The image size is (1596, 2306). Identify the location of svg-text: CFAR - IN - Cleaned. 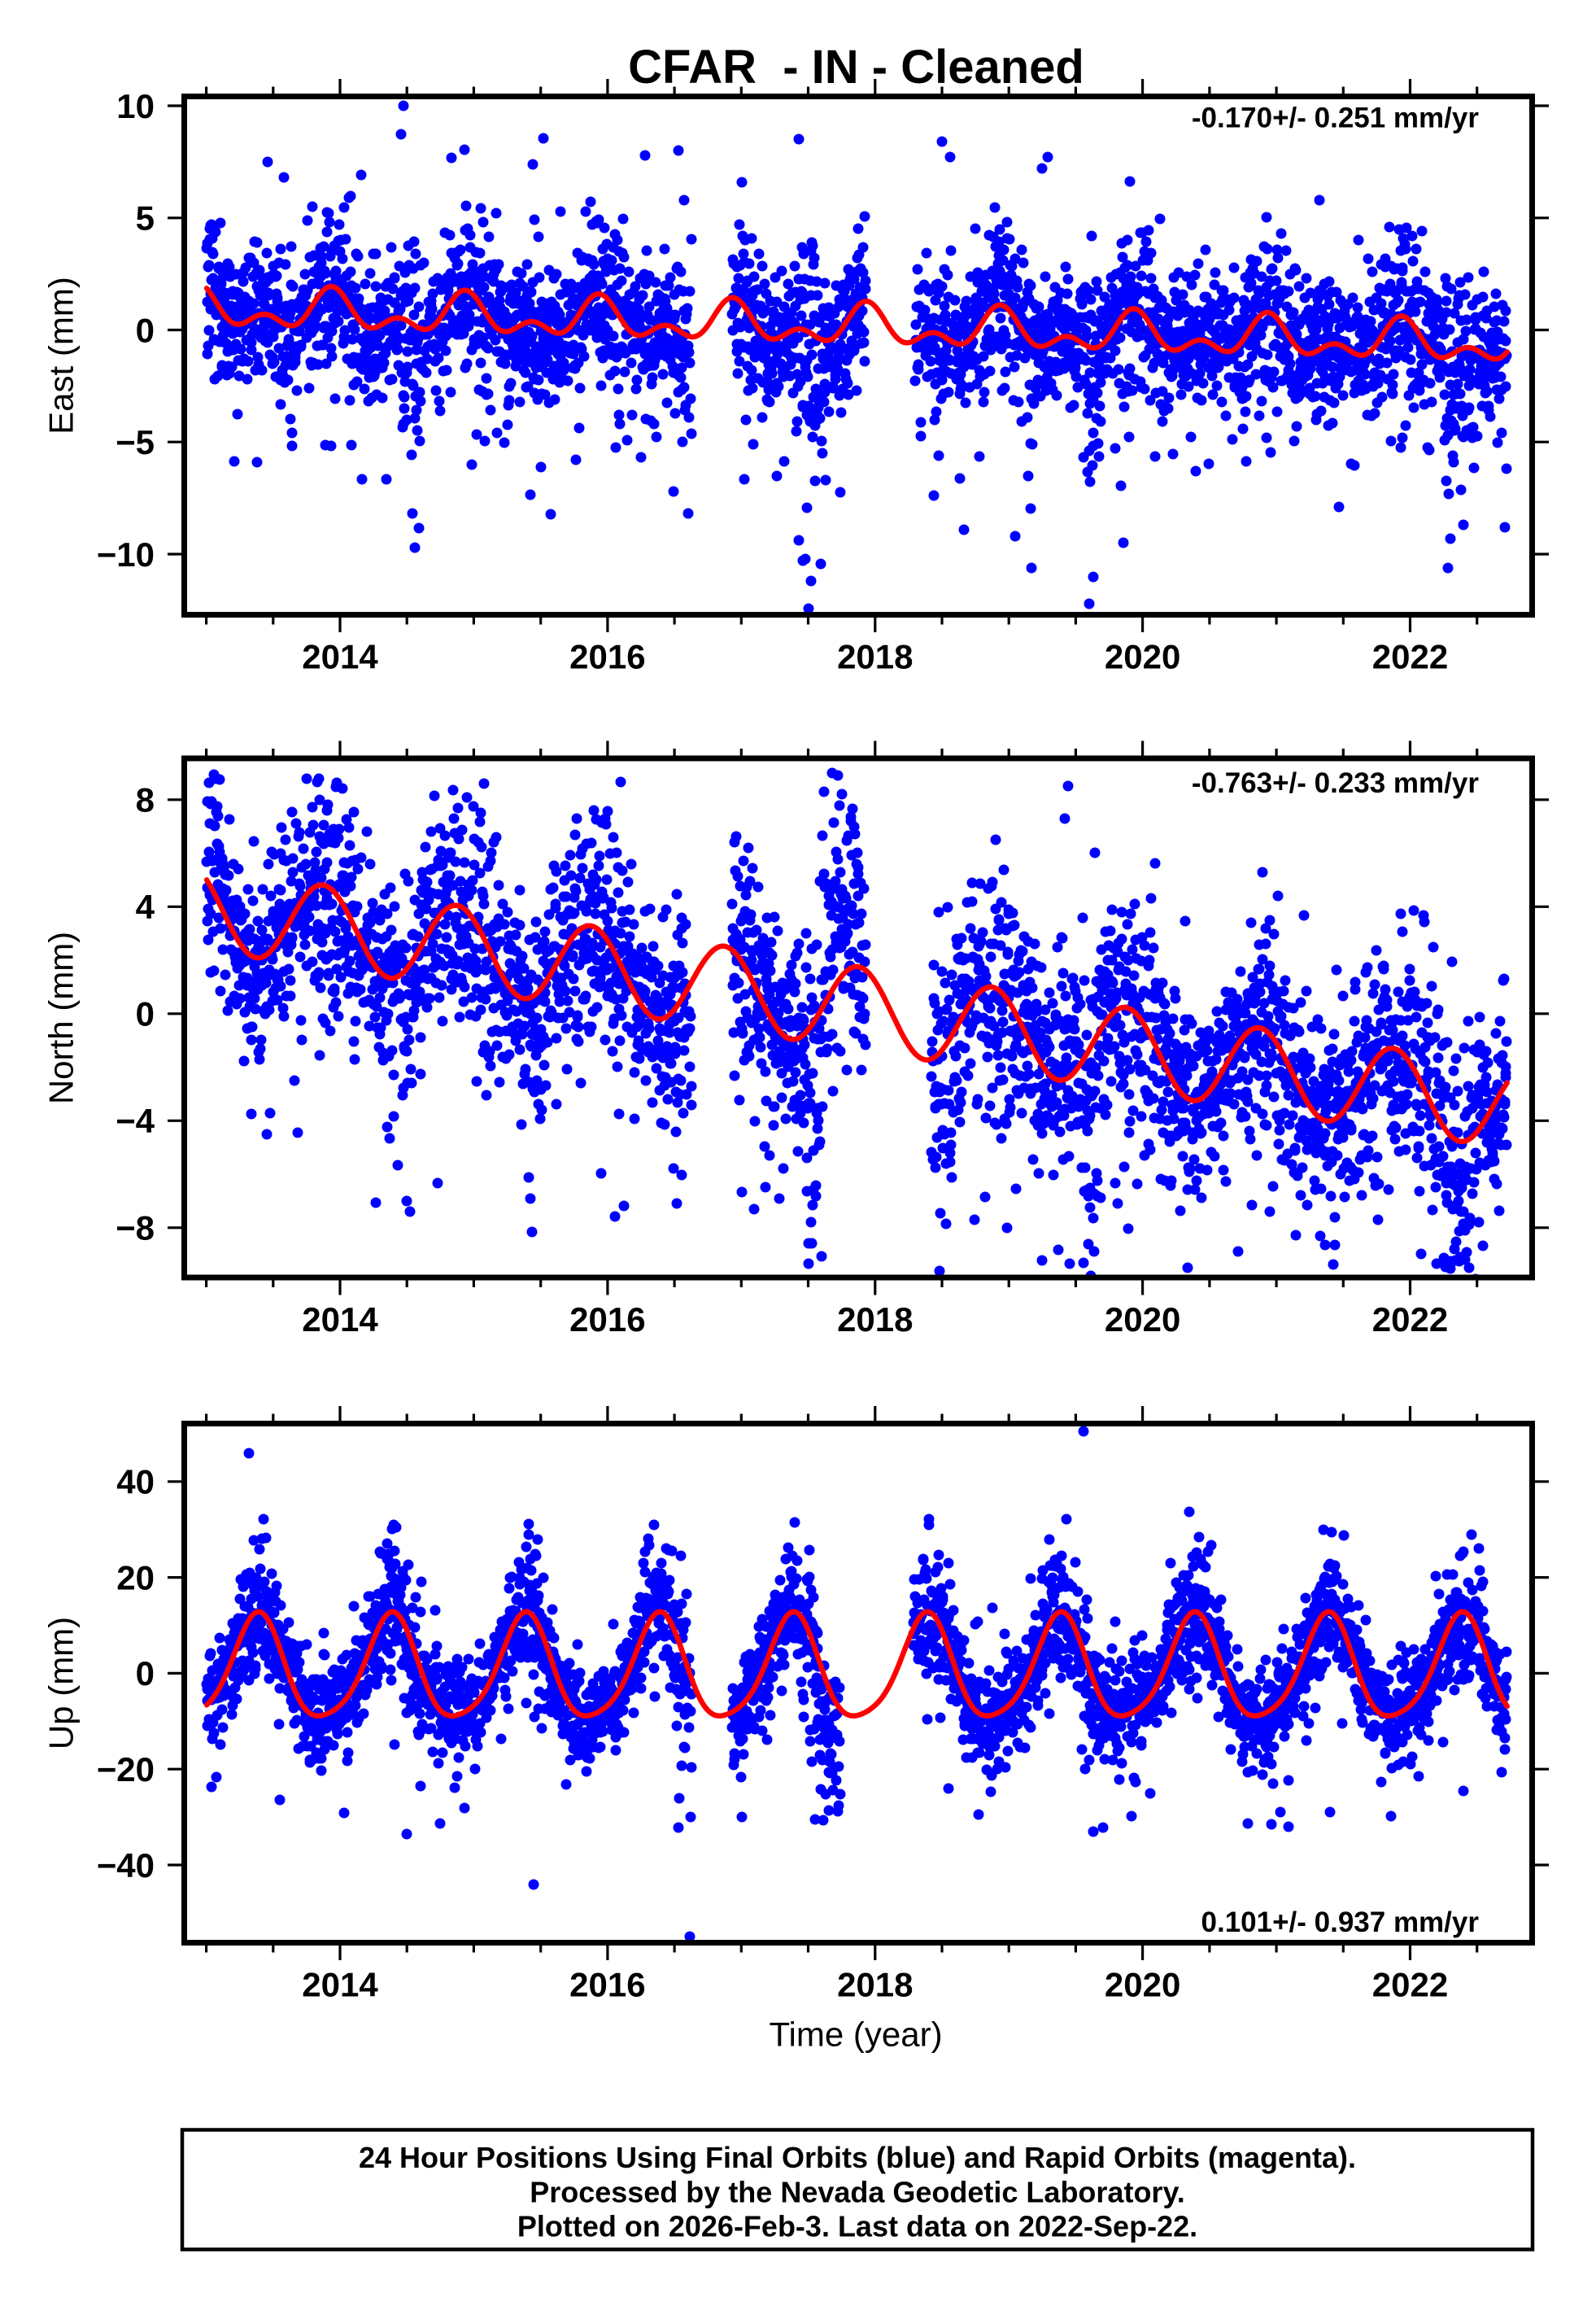
(856, 67).